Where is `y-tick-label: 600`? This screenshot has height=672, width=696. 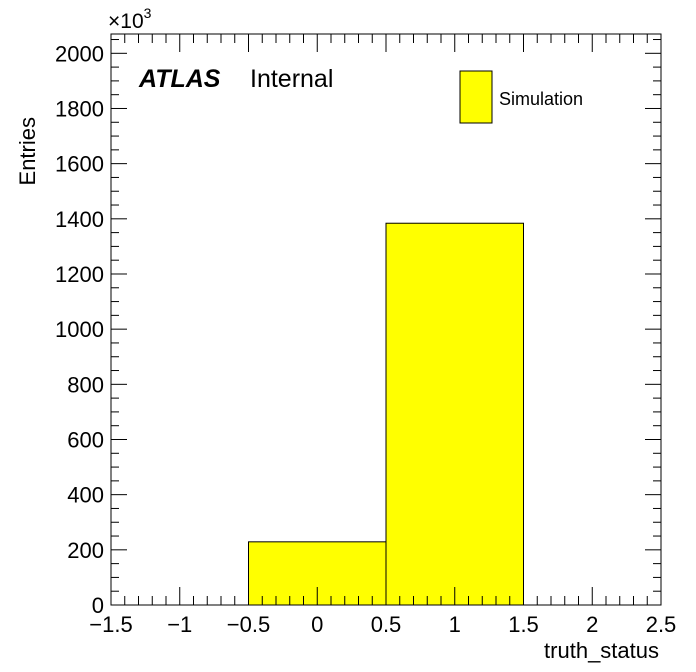 y-tick-label: 600 is located at coordinates (85, 439).